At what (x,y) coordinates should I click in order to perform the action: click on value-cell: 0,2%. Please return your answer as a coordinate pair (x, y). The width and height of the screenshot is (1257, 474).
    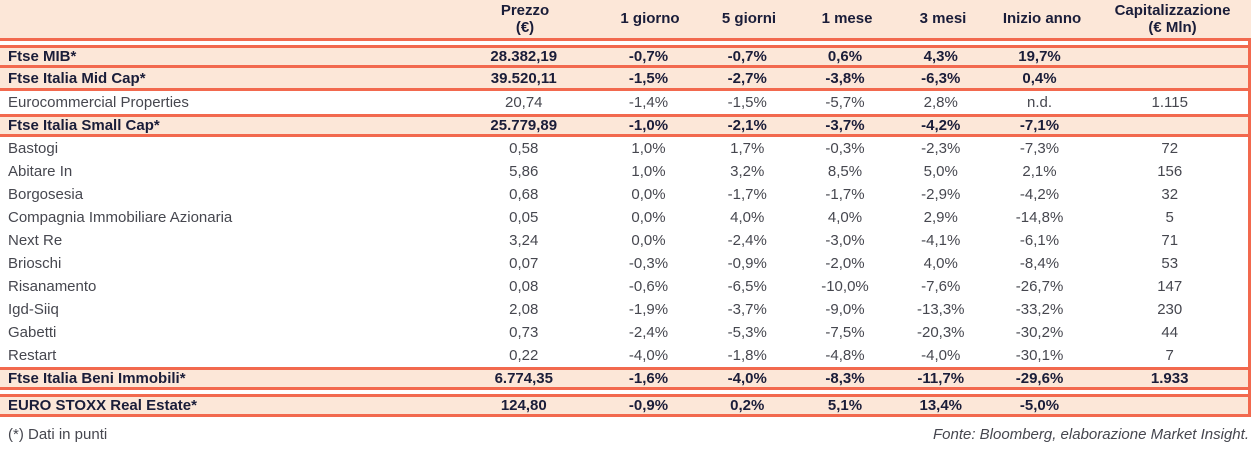
    Looking at the image, I should click on (747, 405).